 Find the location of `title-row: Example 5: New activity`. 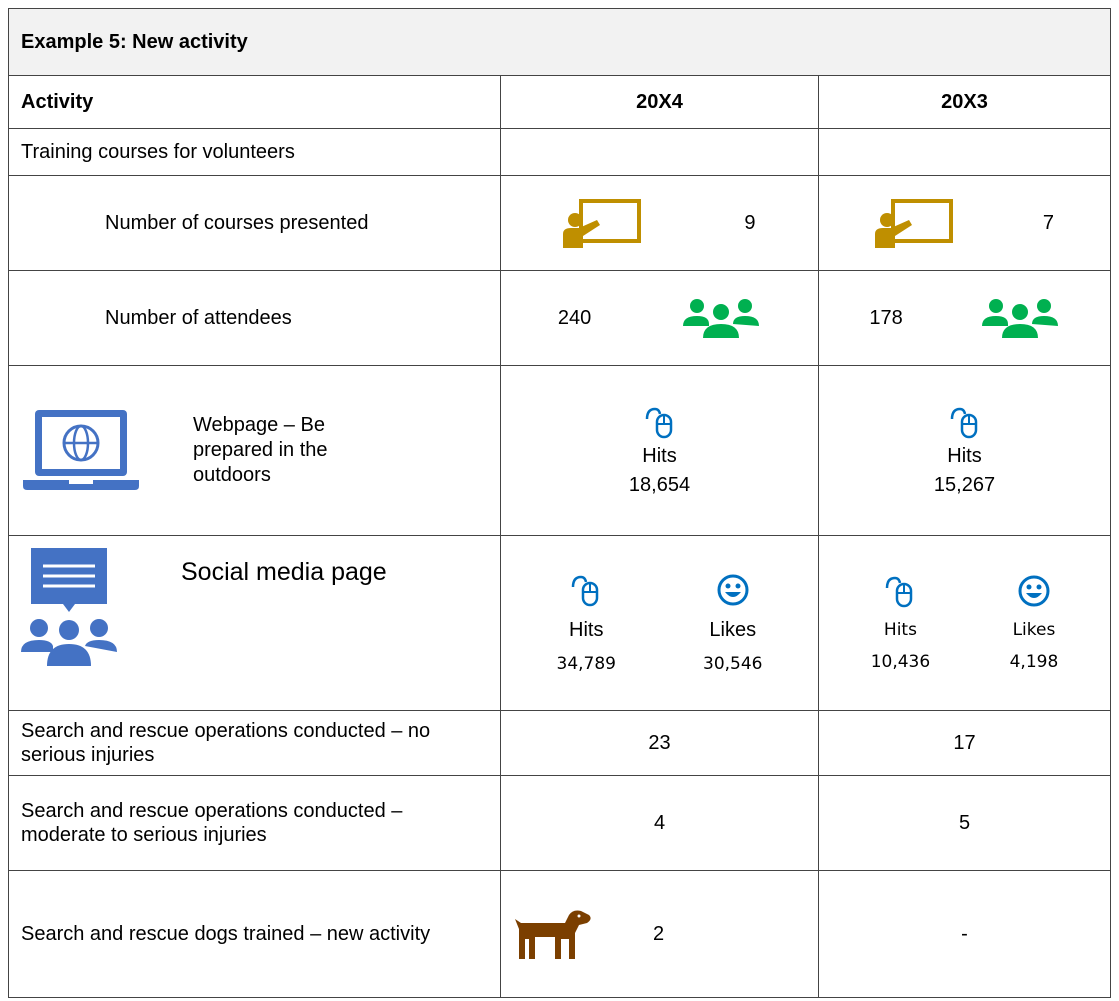

title-row: Example 5: New activity is located at coordinates (559, 42).